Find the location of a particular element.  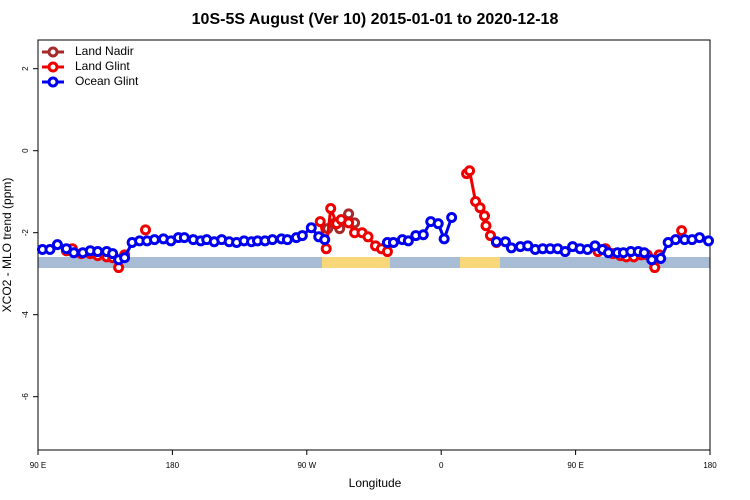

y-tick-label: -4 is located at coordinates (25, 315).